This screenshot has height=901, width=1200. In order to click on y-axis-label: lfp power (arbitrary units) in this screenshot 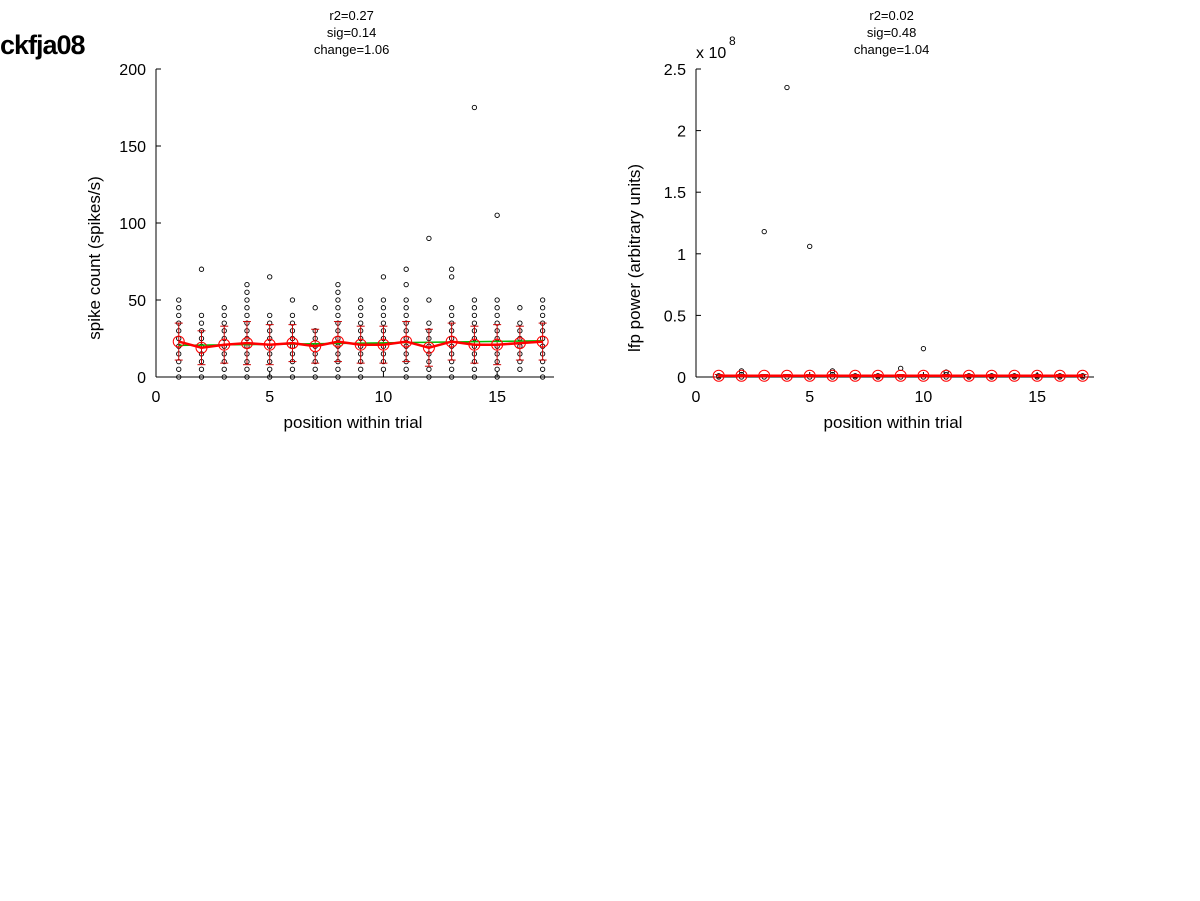, I will do `click(634, 258)`.